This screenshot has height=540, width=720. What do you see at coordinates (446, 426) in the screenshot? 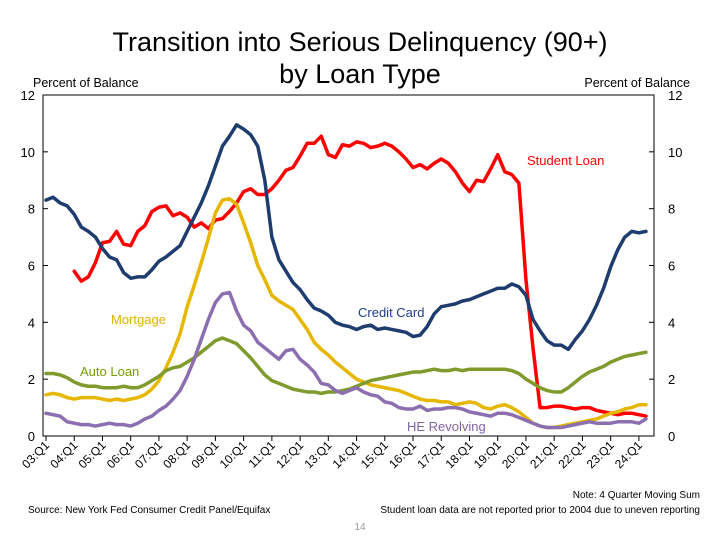
I see `series-label-he-revolving: HE Revolving` at bounding box center [446, 426].